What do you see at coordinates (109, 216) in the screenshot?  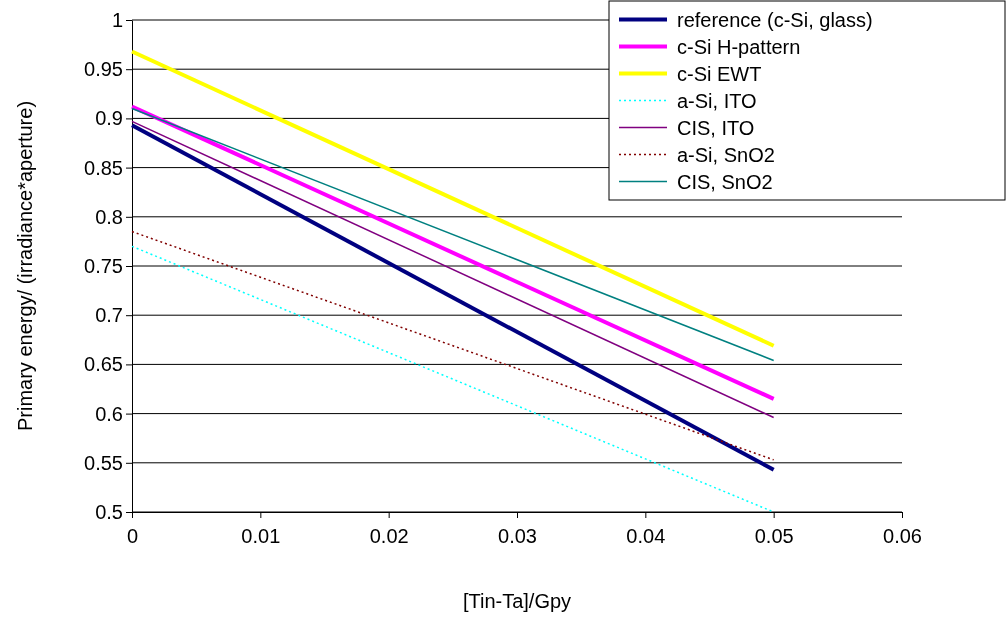 I see `y-tick-label: 0.8` at bounding box center [109, 216].